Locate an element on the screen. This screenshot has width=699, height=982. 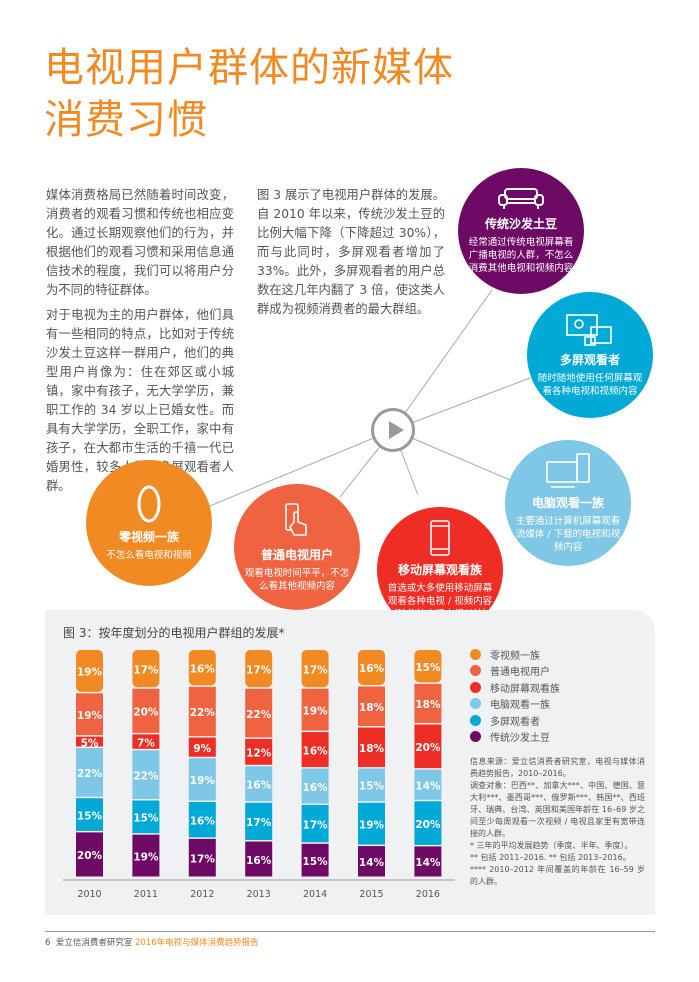
legend-item: 移动屏幕观看族 is located at coordinates (515, 687).